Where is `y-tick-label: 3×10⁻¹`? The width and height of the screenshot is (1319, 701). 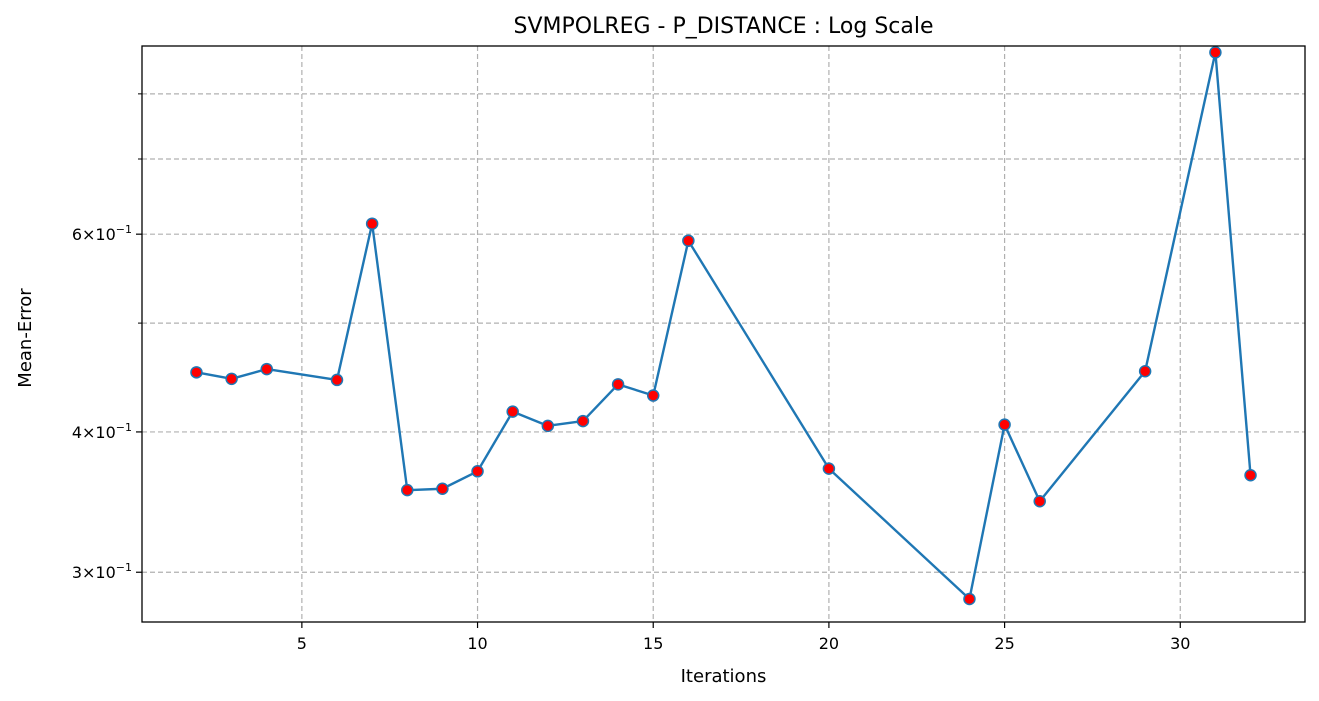
y-tick-label: 3×10⁻¹ is located at coordinates (102, 571).